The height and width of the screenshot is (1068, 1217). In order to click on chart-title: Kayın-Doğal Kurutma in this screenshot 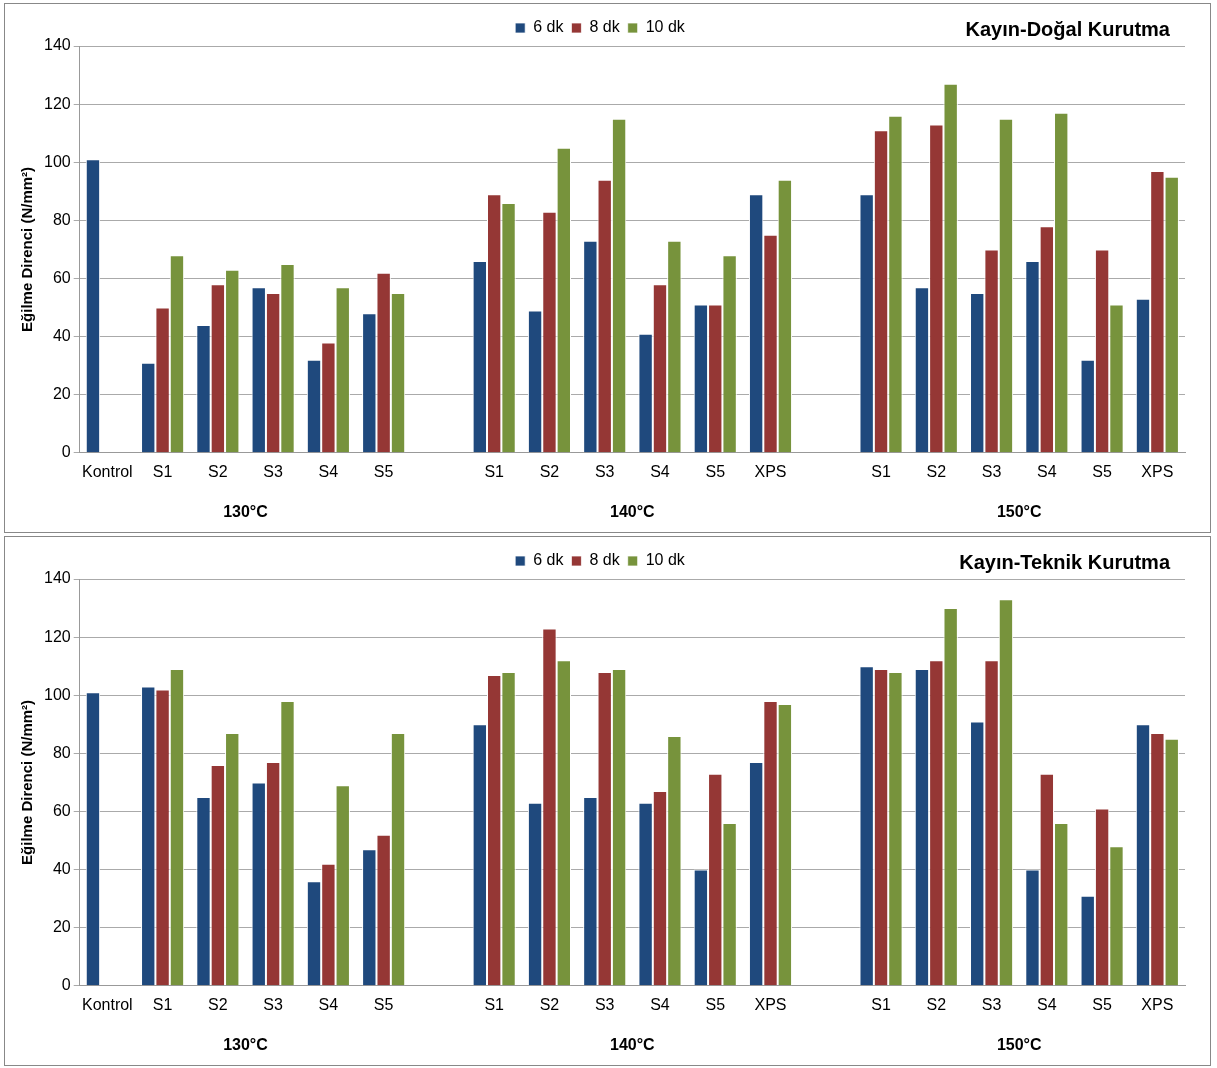, I will do `click(1067, 29)`.